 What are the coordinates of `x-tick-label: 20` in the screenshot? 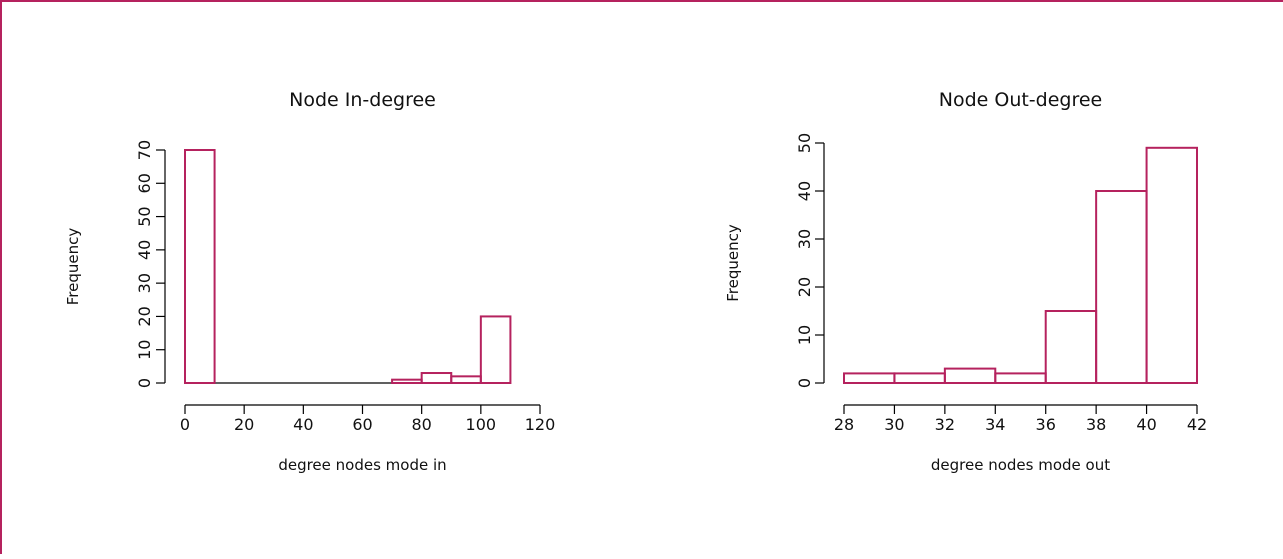 It's located at (244, 424).